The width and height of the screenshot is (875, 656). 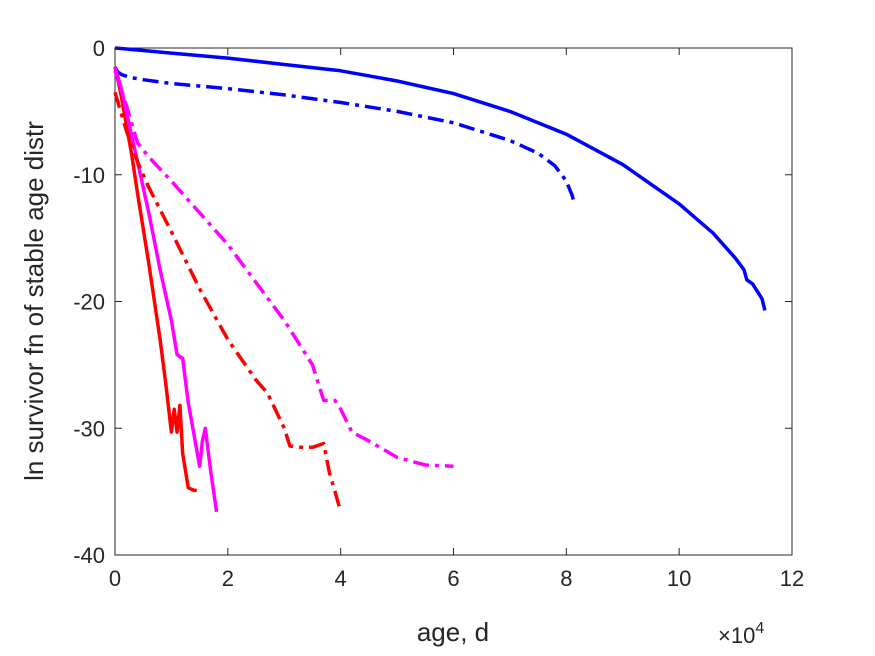 I want to click on y-tick-label: -20, so click(x=89, y=302).